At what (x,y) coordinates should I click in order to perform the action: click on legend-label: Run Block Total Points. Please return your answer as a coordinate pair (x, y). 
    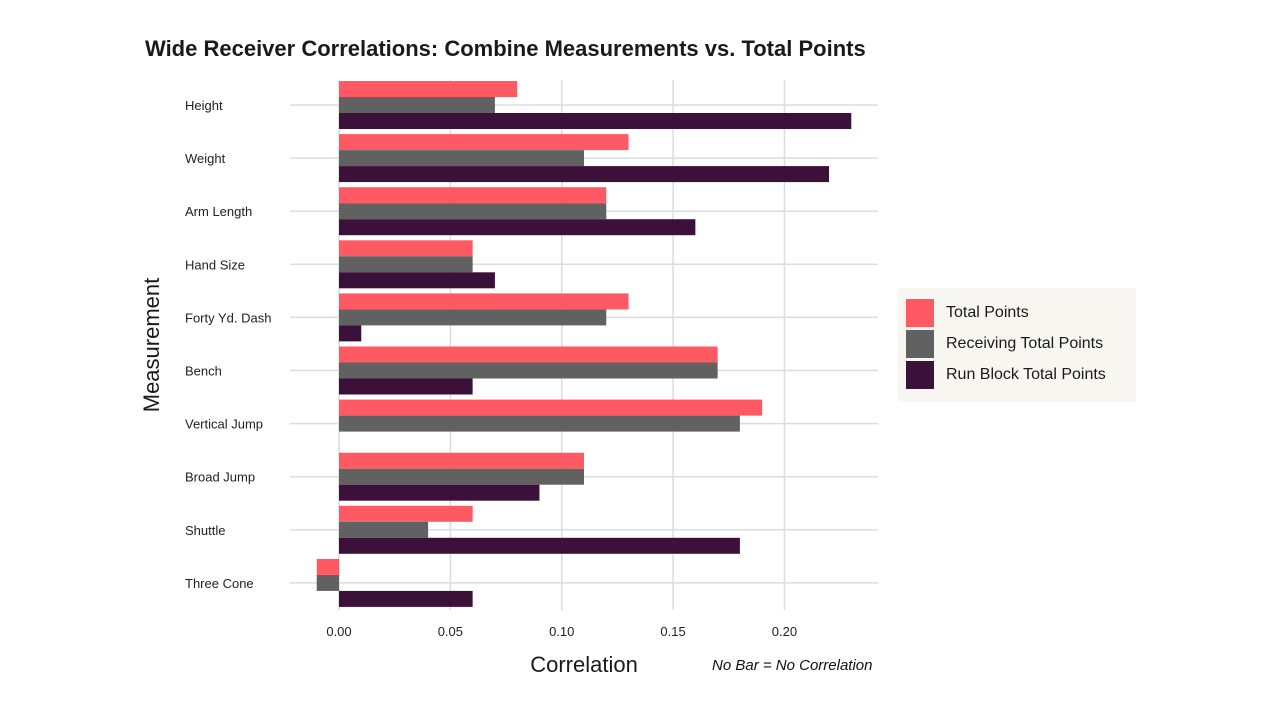
    Looking at the image, I should click on (1026, 374).